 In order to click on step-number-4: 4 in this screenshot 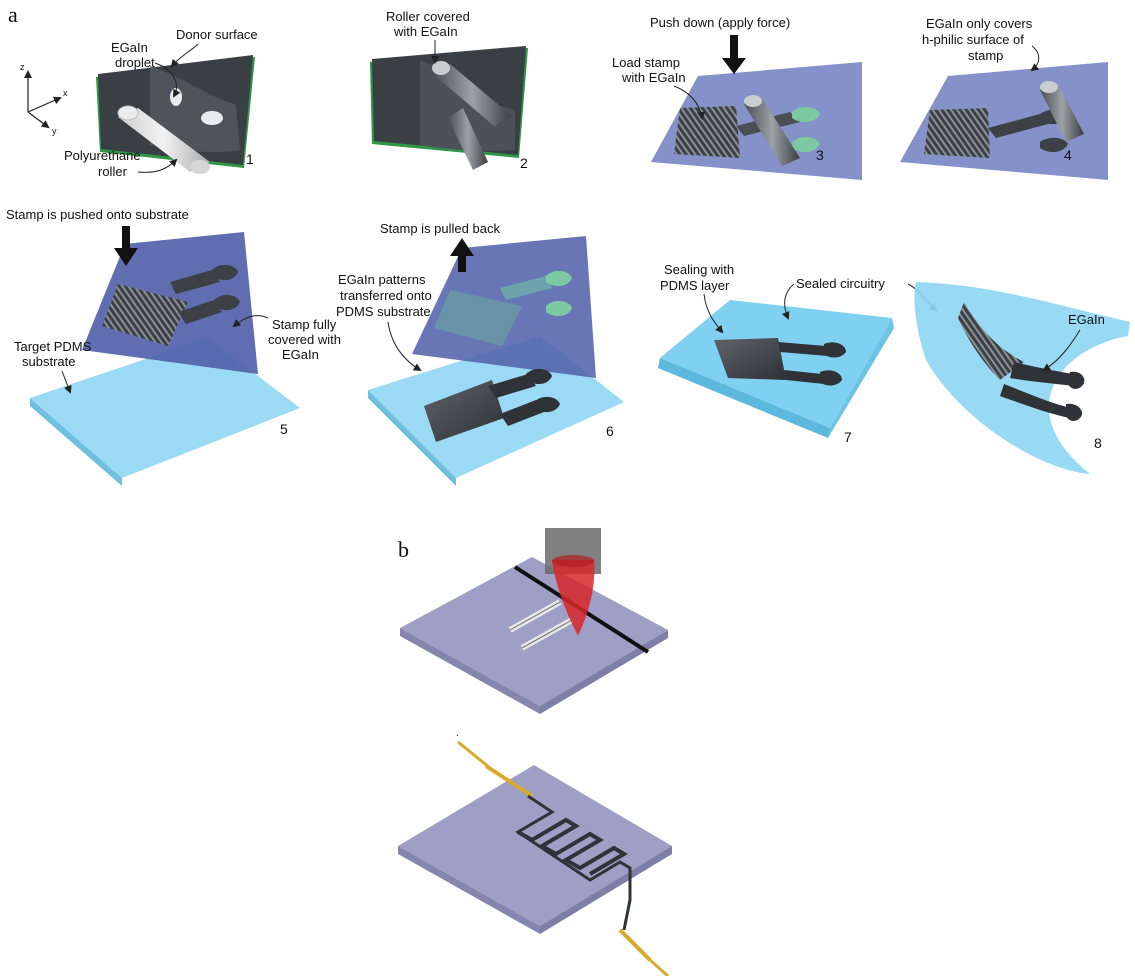, I will do `click(1068, 155)`.